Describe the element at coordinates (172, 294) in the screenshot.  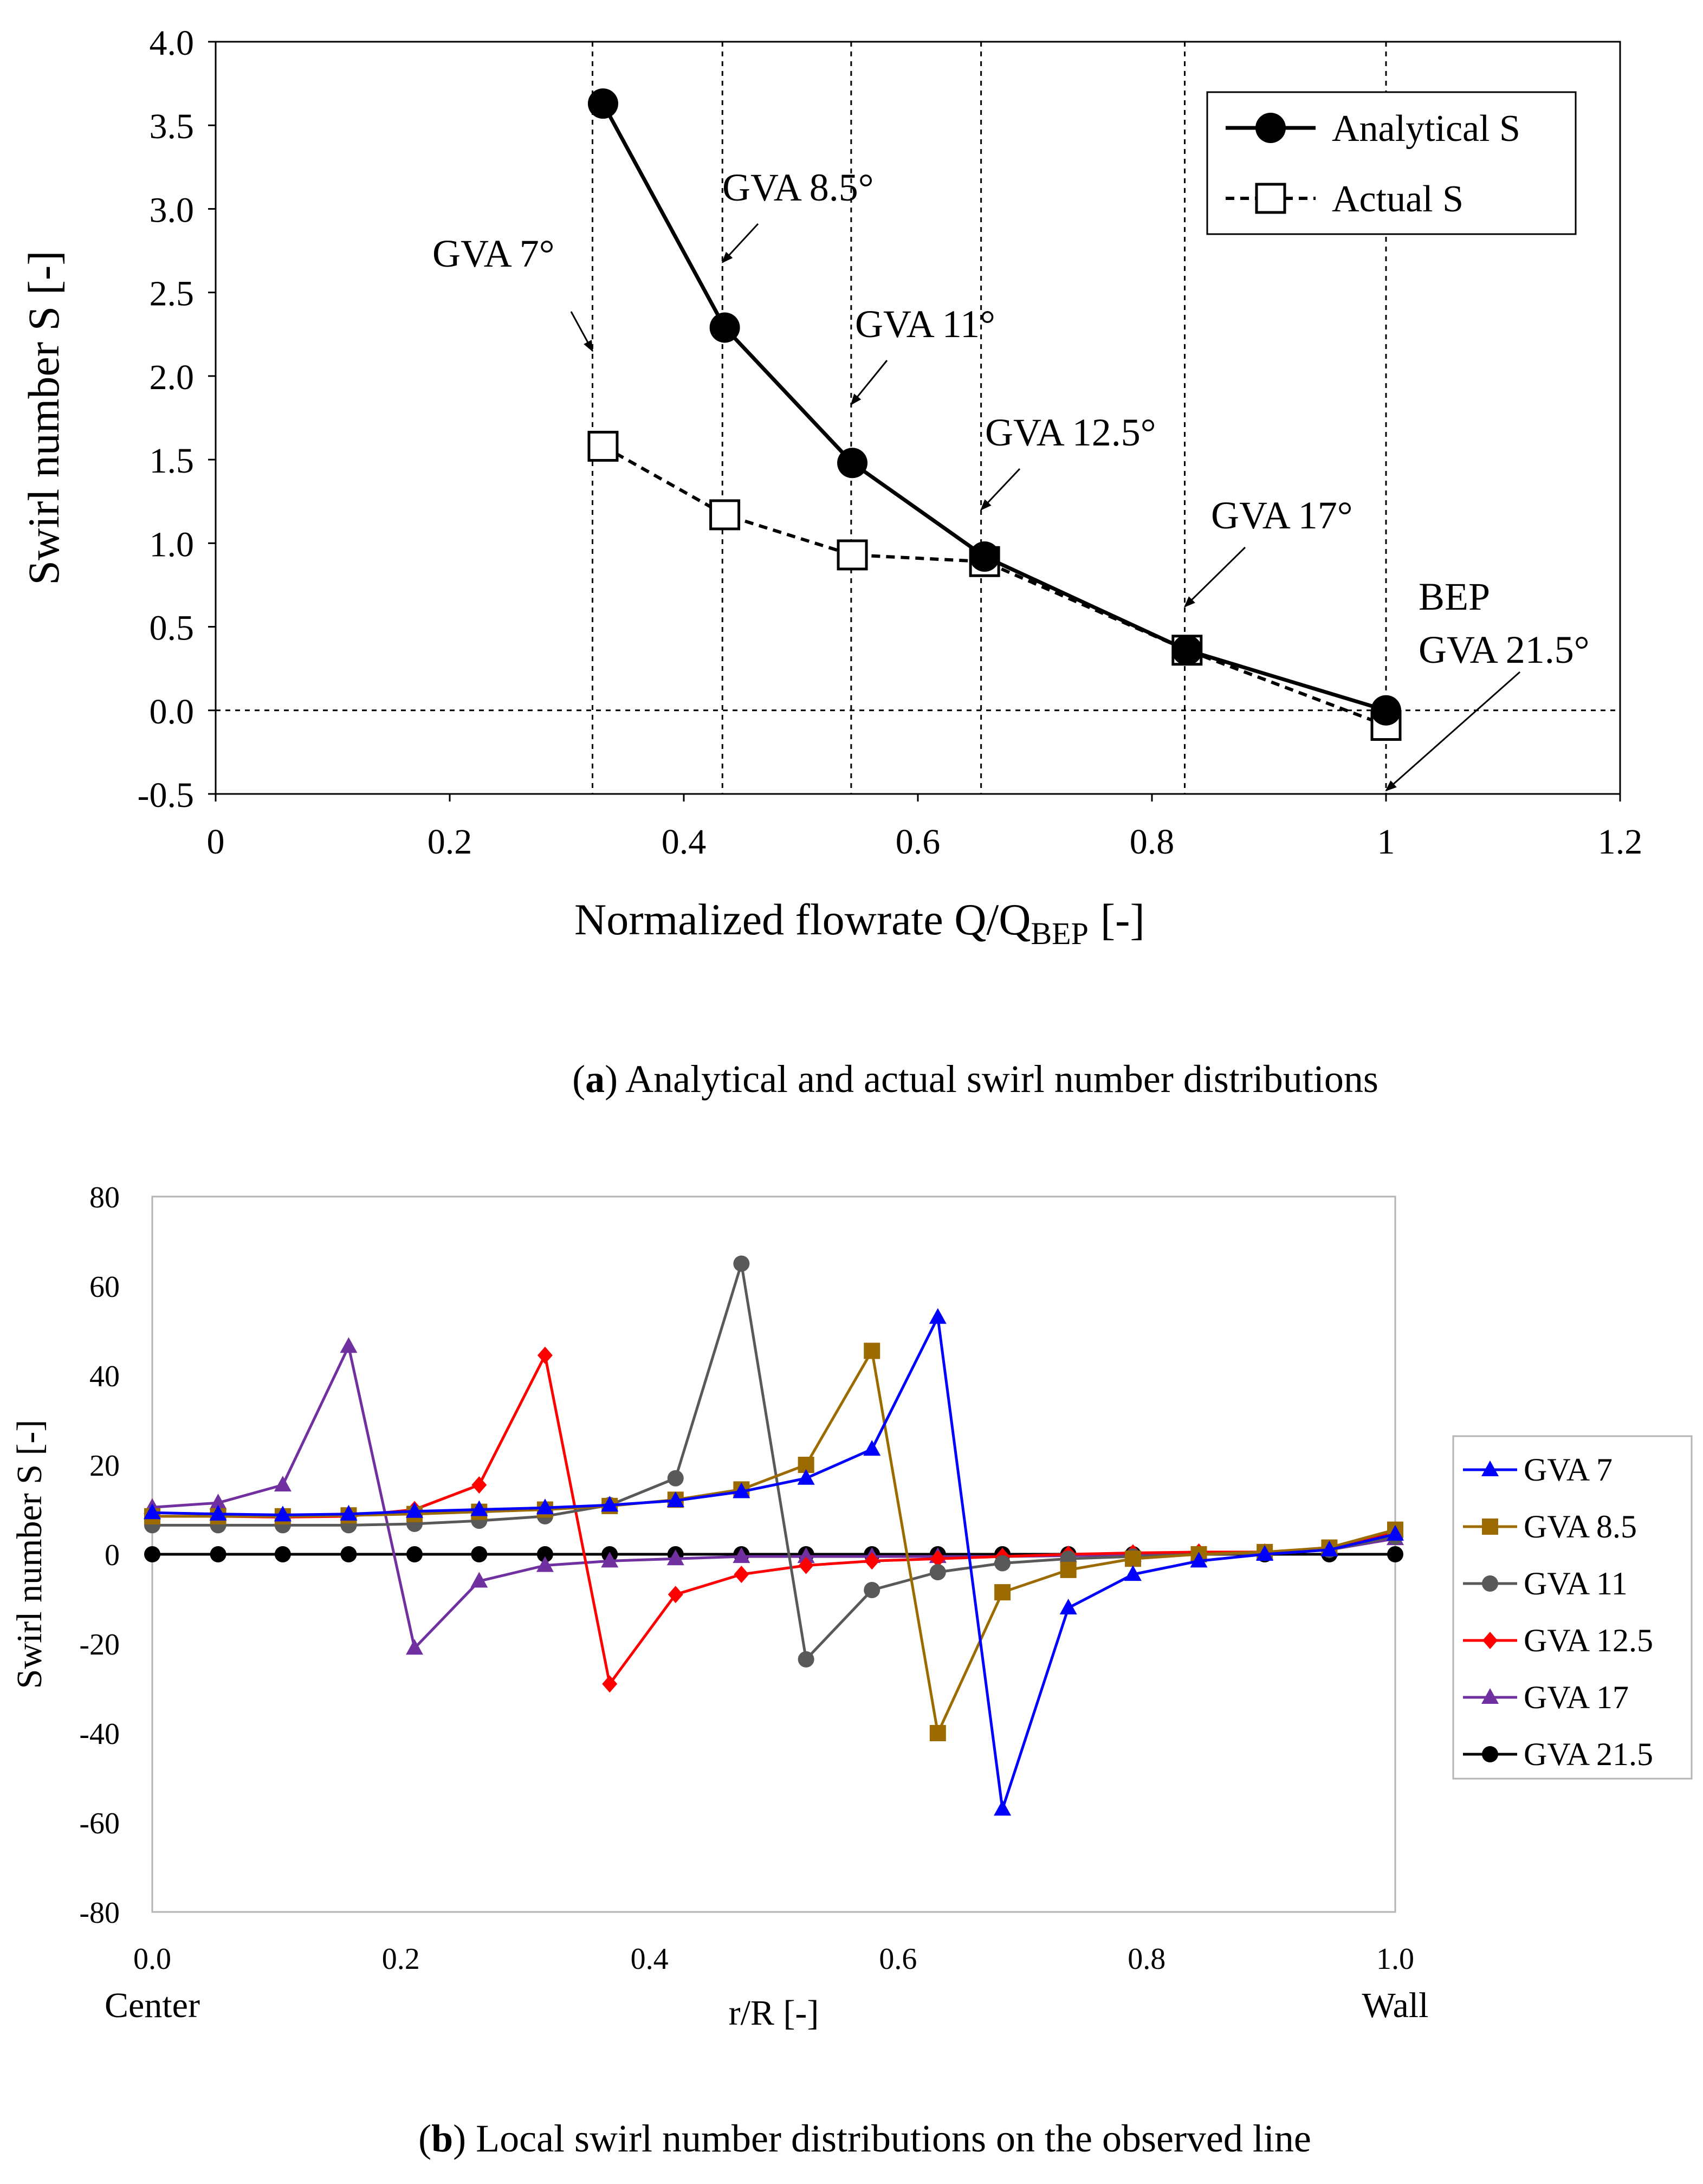
I see `y-tick-label: 2.5` at that location.